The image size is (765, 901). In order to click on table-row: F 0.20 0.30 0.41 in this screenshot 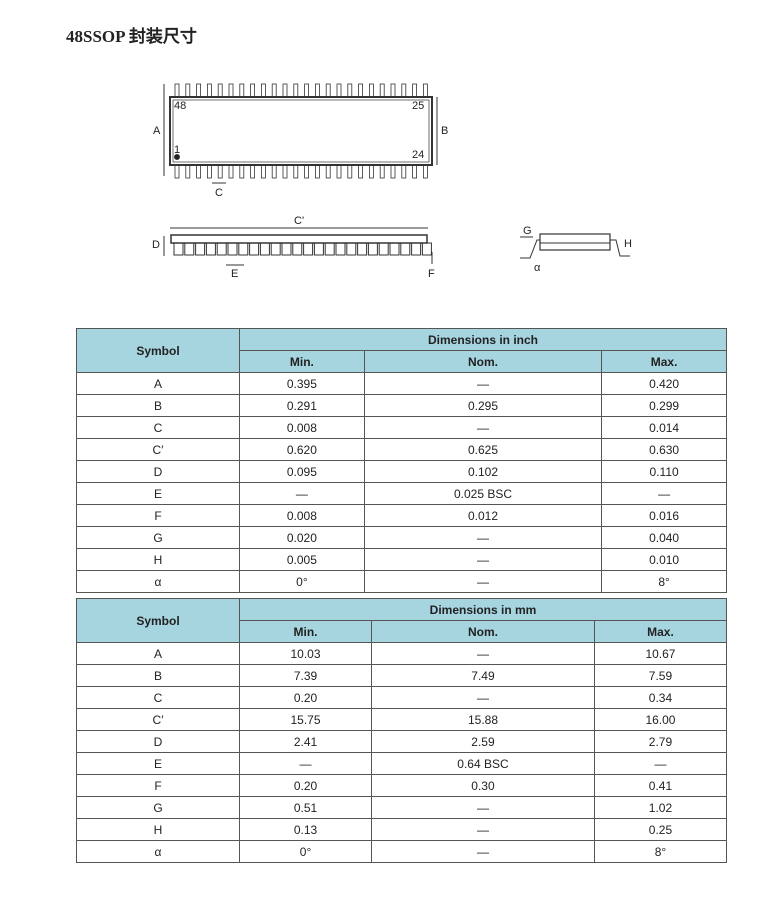, I will do `click(402, 785)`.